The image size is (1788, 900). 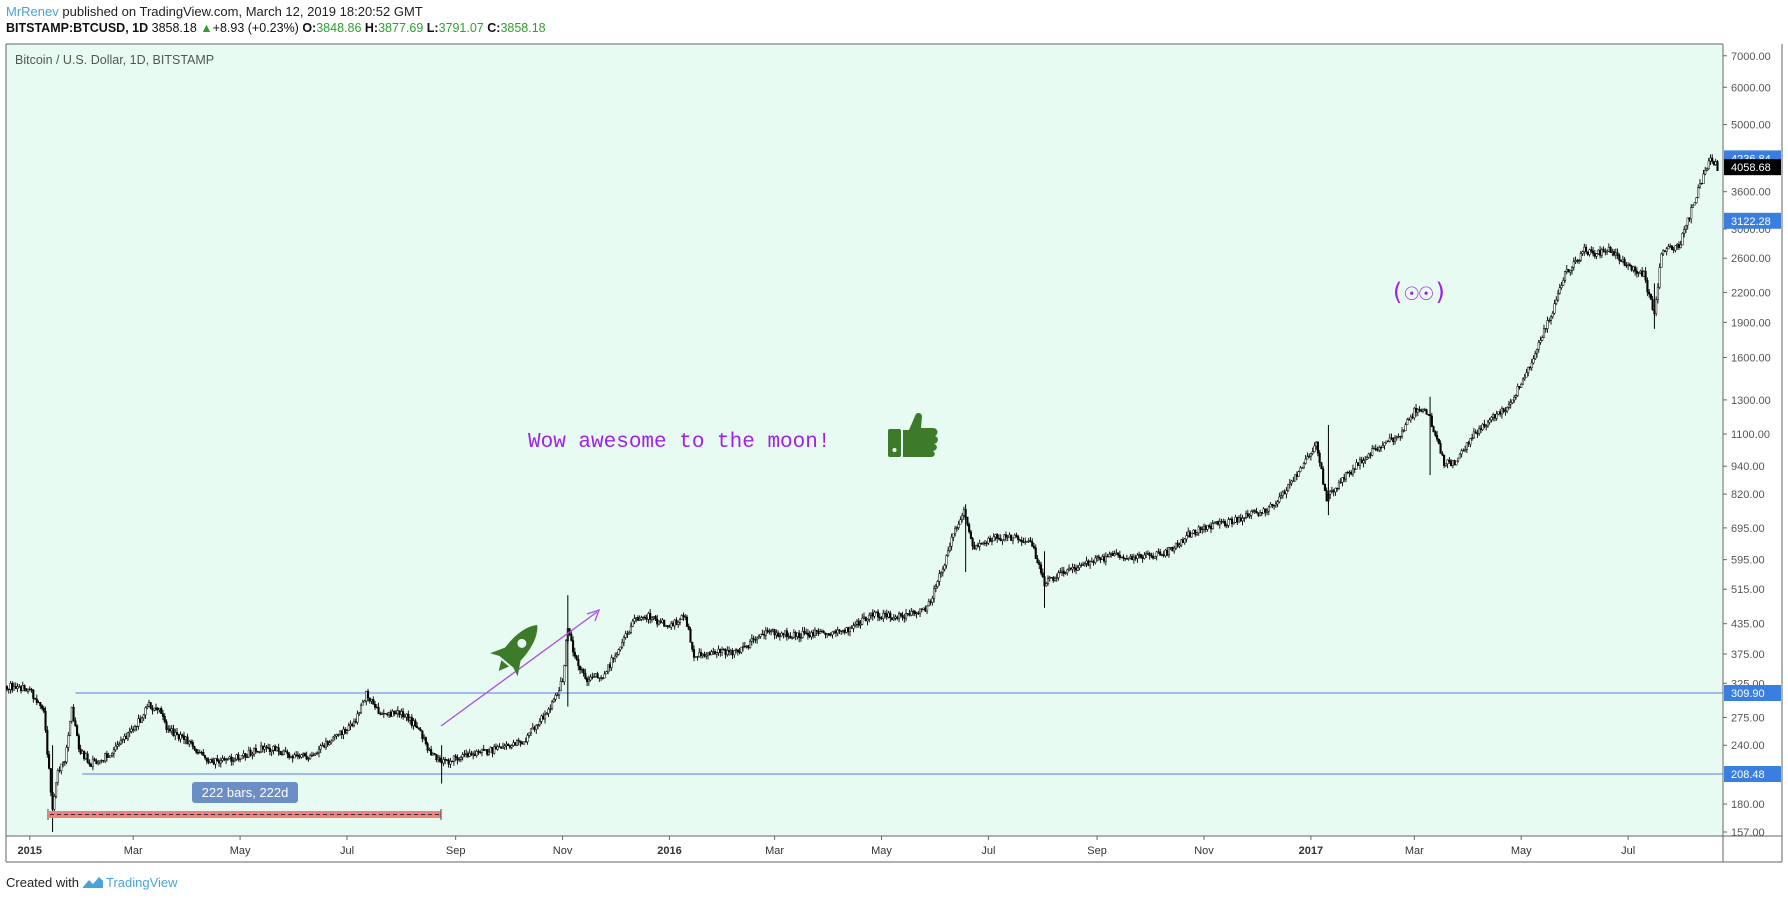 What do you see at coordinates (1751, 88) in the screenshot?
I see `y-tick-label: 6000.00` at bounding box center [1751, 88].